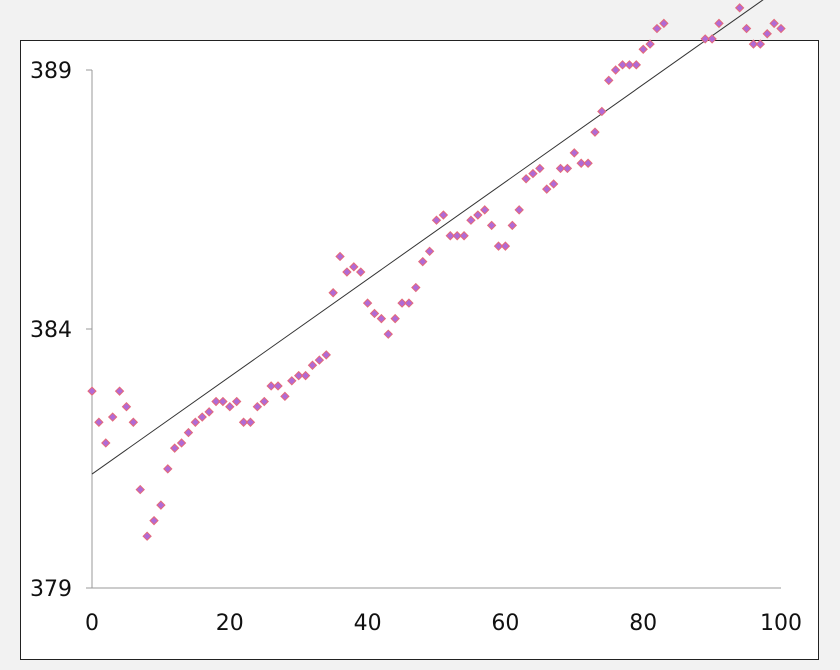 The height and width of the screenshot is (670, 840). What do you see at coordinates (230, 623) in the screenshot?
I see `x-tick-label: 20` at bounding box center [230, 623].